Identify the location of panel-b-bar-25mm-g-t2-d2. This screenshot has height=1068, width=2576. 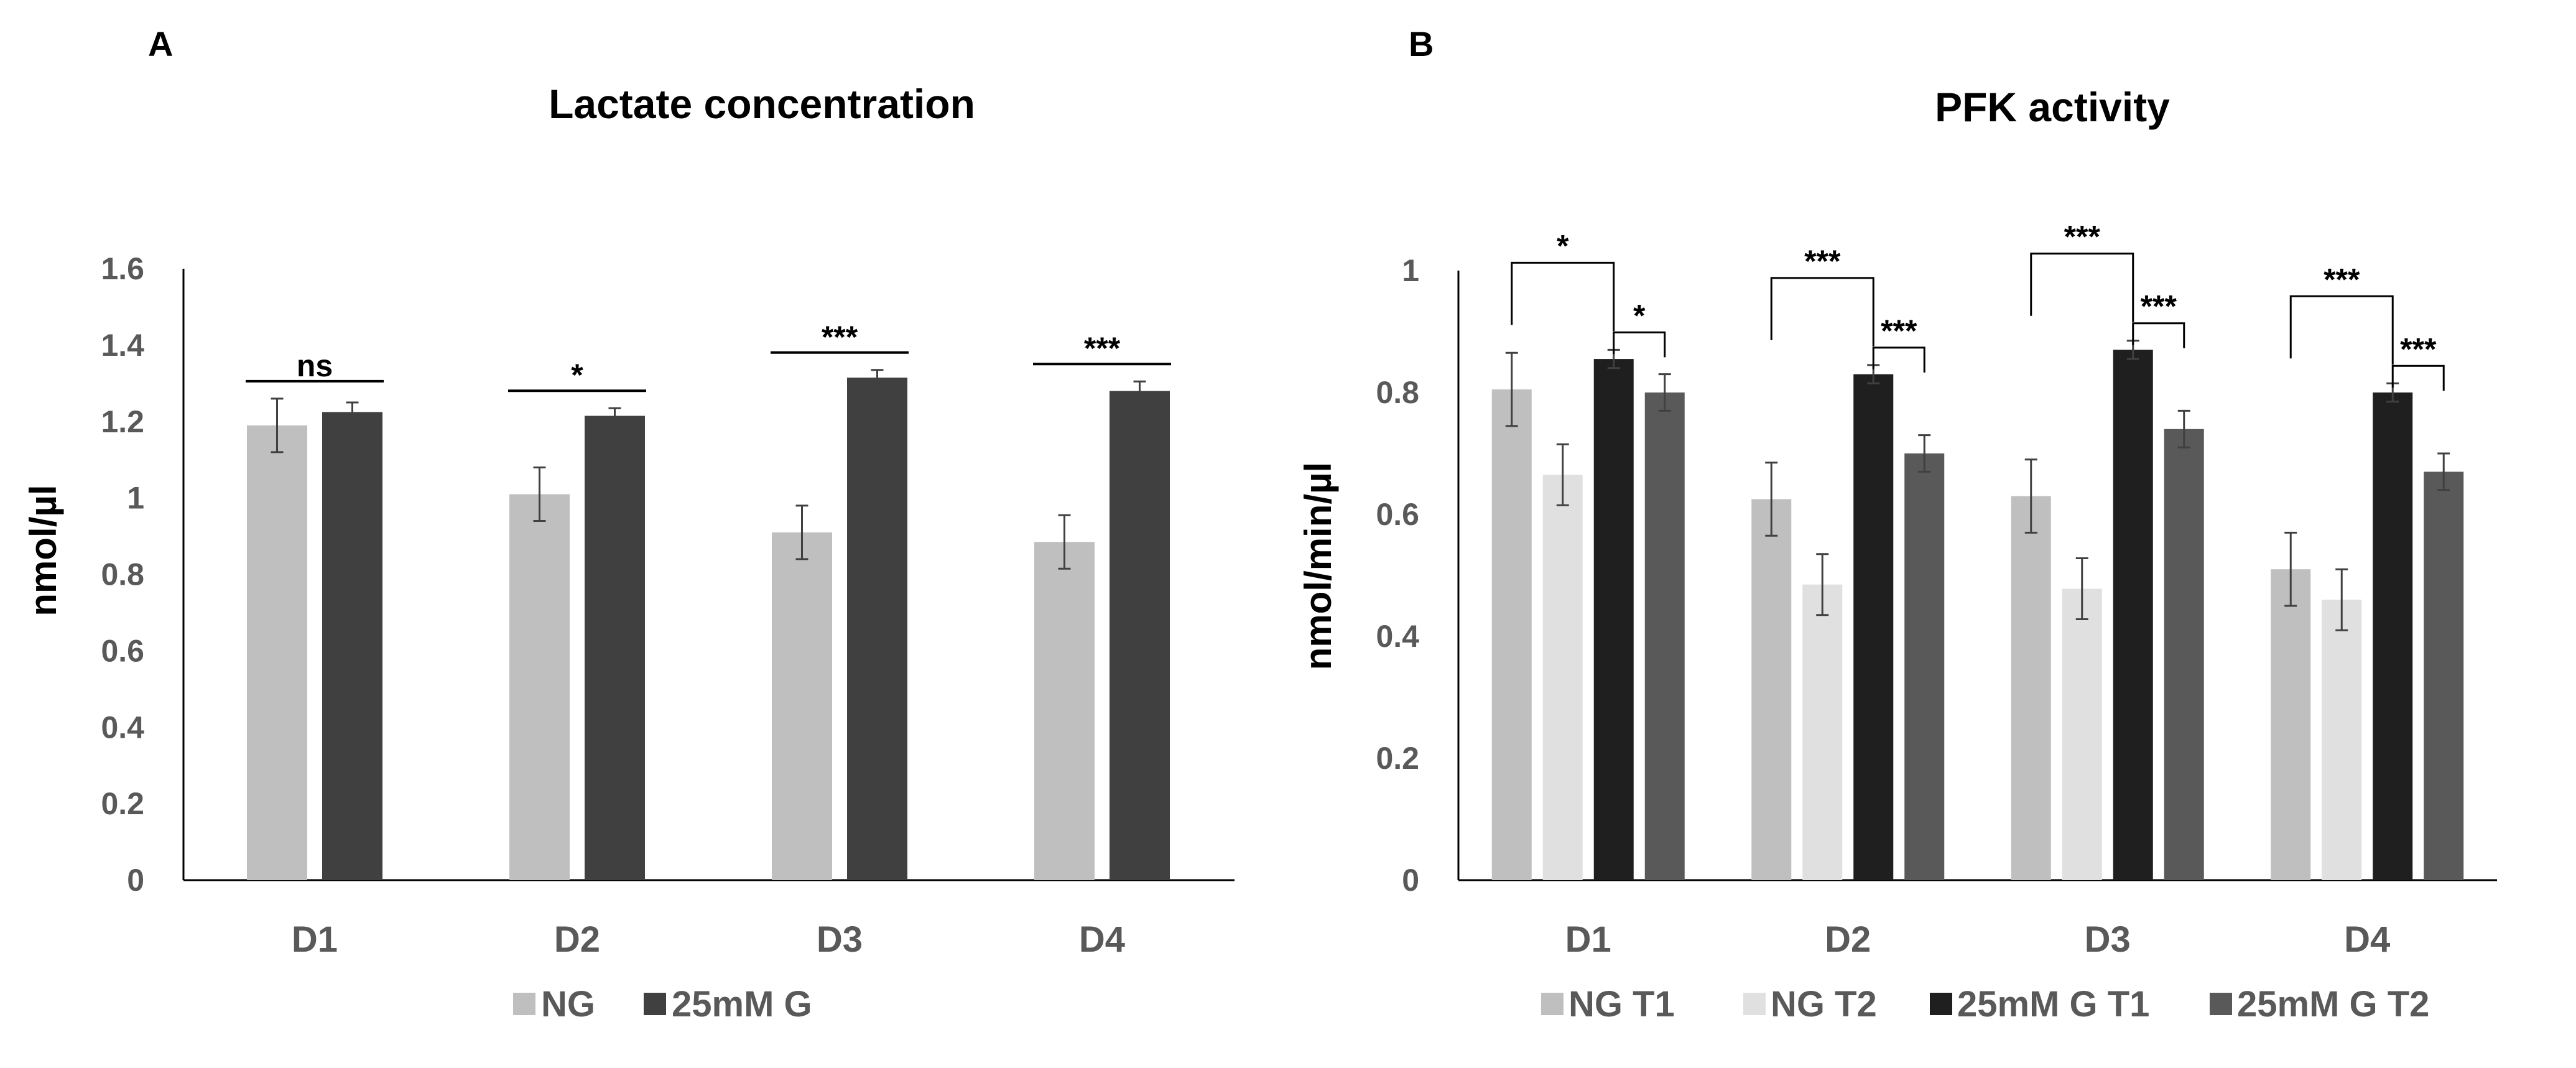
(1925, 666).